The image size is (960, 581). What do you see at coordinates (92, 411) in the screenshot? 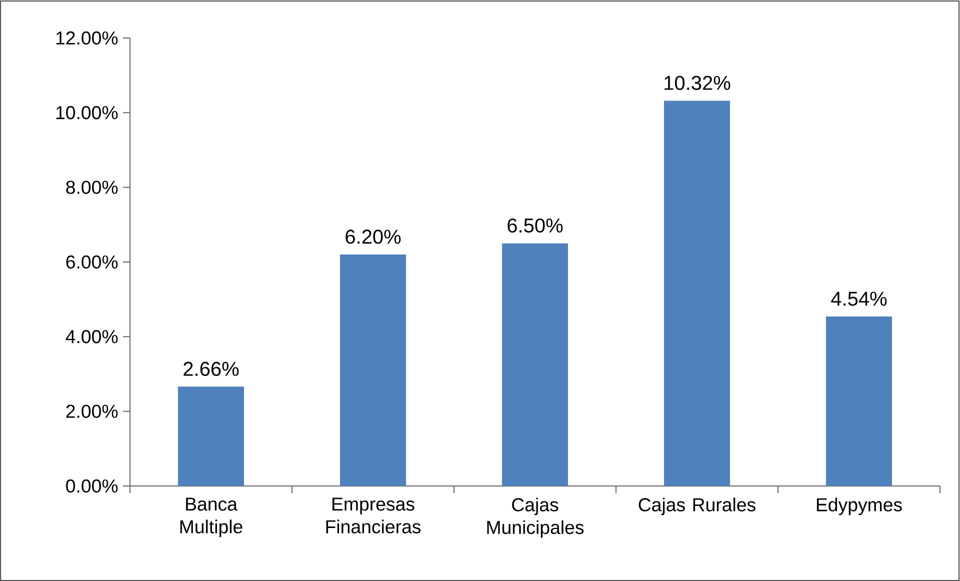
I see `y-tick-label: 2.00%` at bounding box center [92, 411].